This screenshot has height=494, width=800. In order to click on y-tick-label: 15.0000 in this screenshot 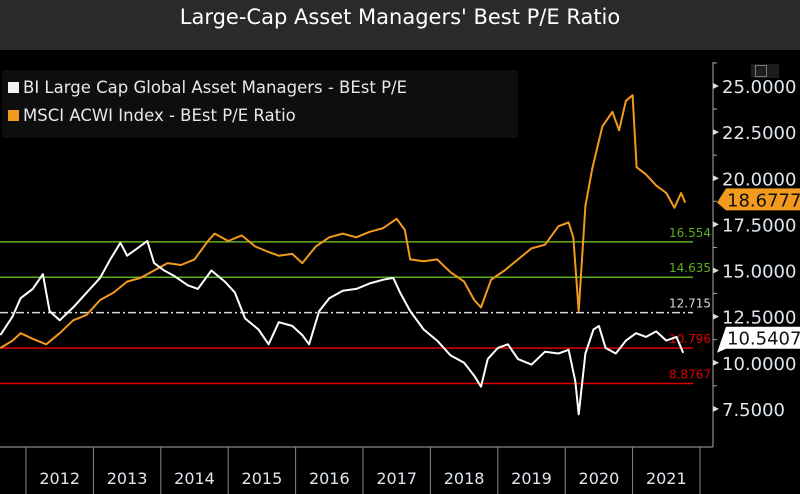, I will do `click(759, 272)`.